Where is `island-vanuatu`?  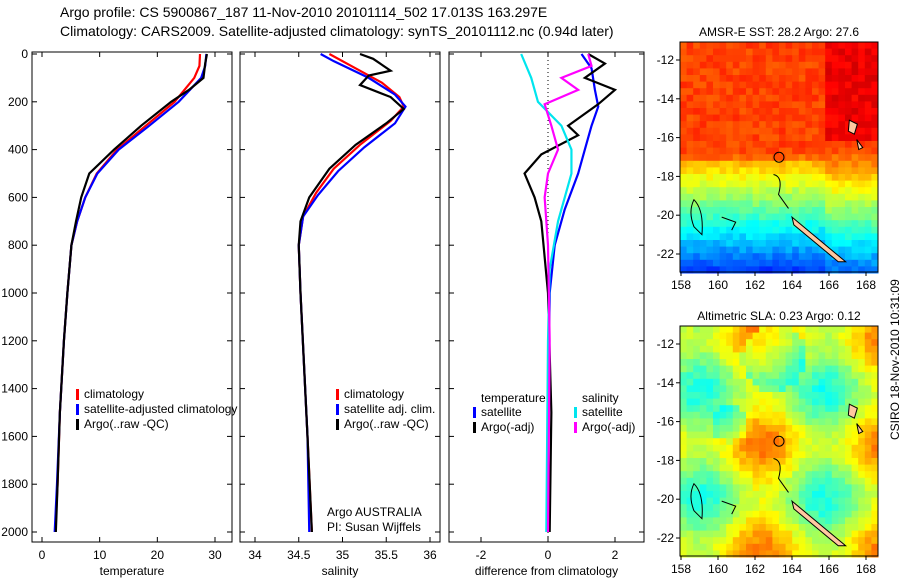
island-vanuatu is located at coordinates (855, 419).